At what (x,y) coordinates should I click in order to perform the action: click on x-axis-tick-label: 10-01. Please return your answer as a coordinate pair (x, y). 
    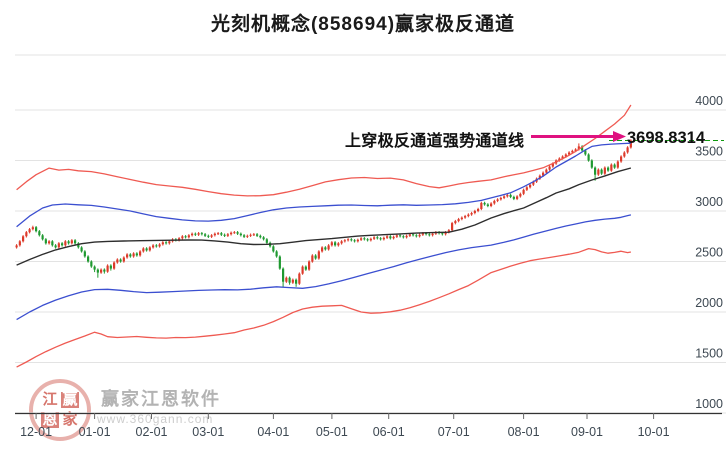
    Looking at the image, I should click on (654, 432).